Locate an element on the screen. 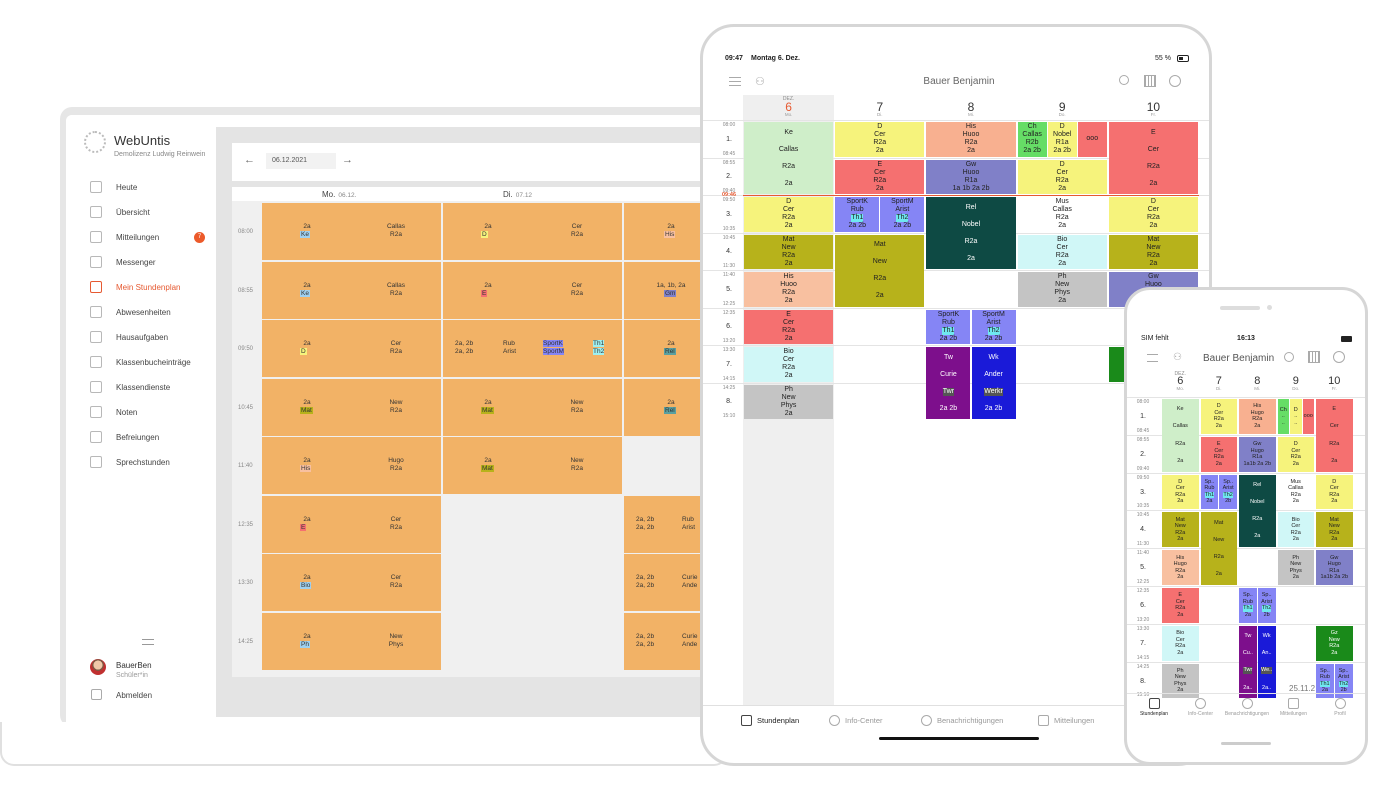 Image resolution: width=1400 pixels, height=788 pixels. search-icon is located at coordinates (1124, 80).